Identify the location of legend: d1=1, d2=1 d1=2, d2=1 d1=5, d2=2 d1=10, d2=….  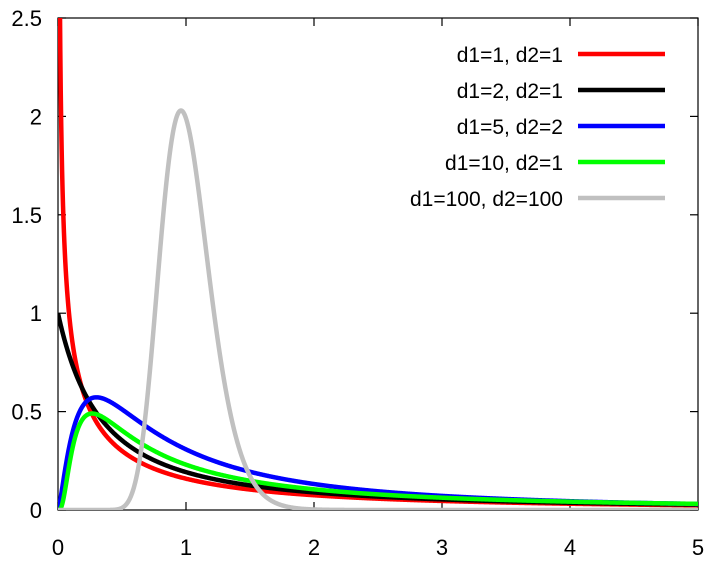
(537, 127).